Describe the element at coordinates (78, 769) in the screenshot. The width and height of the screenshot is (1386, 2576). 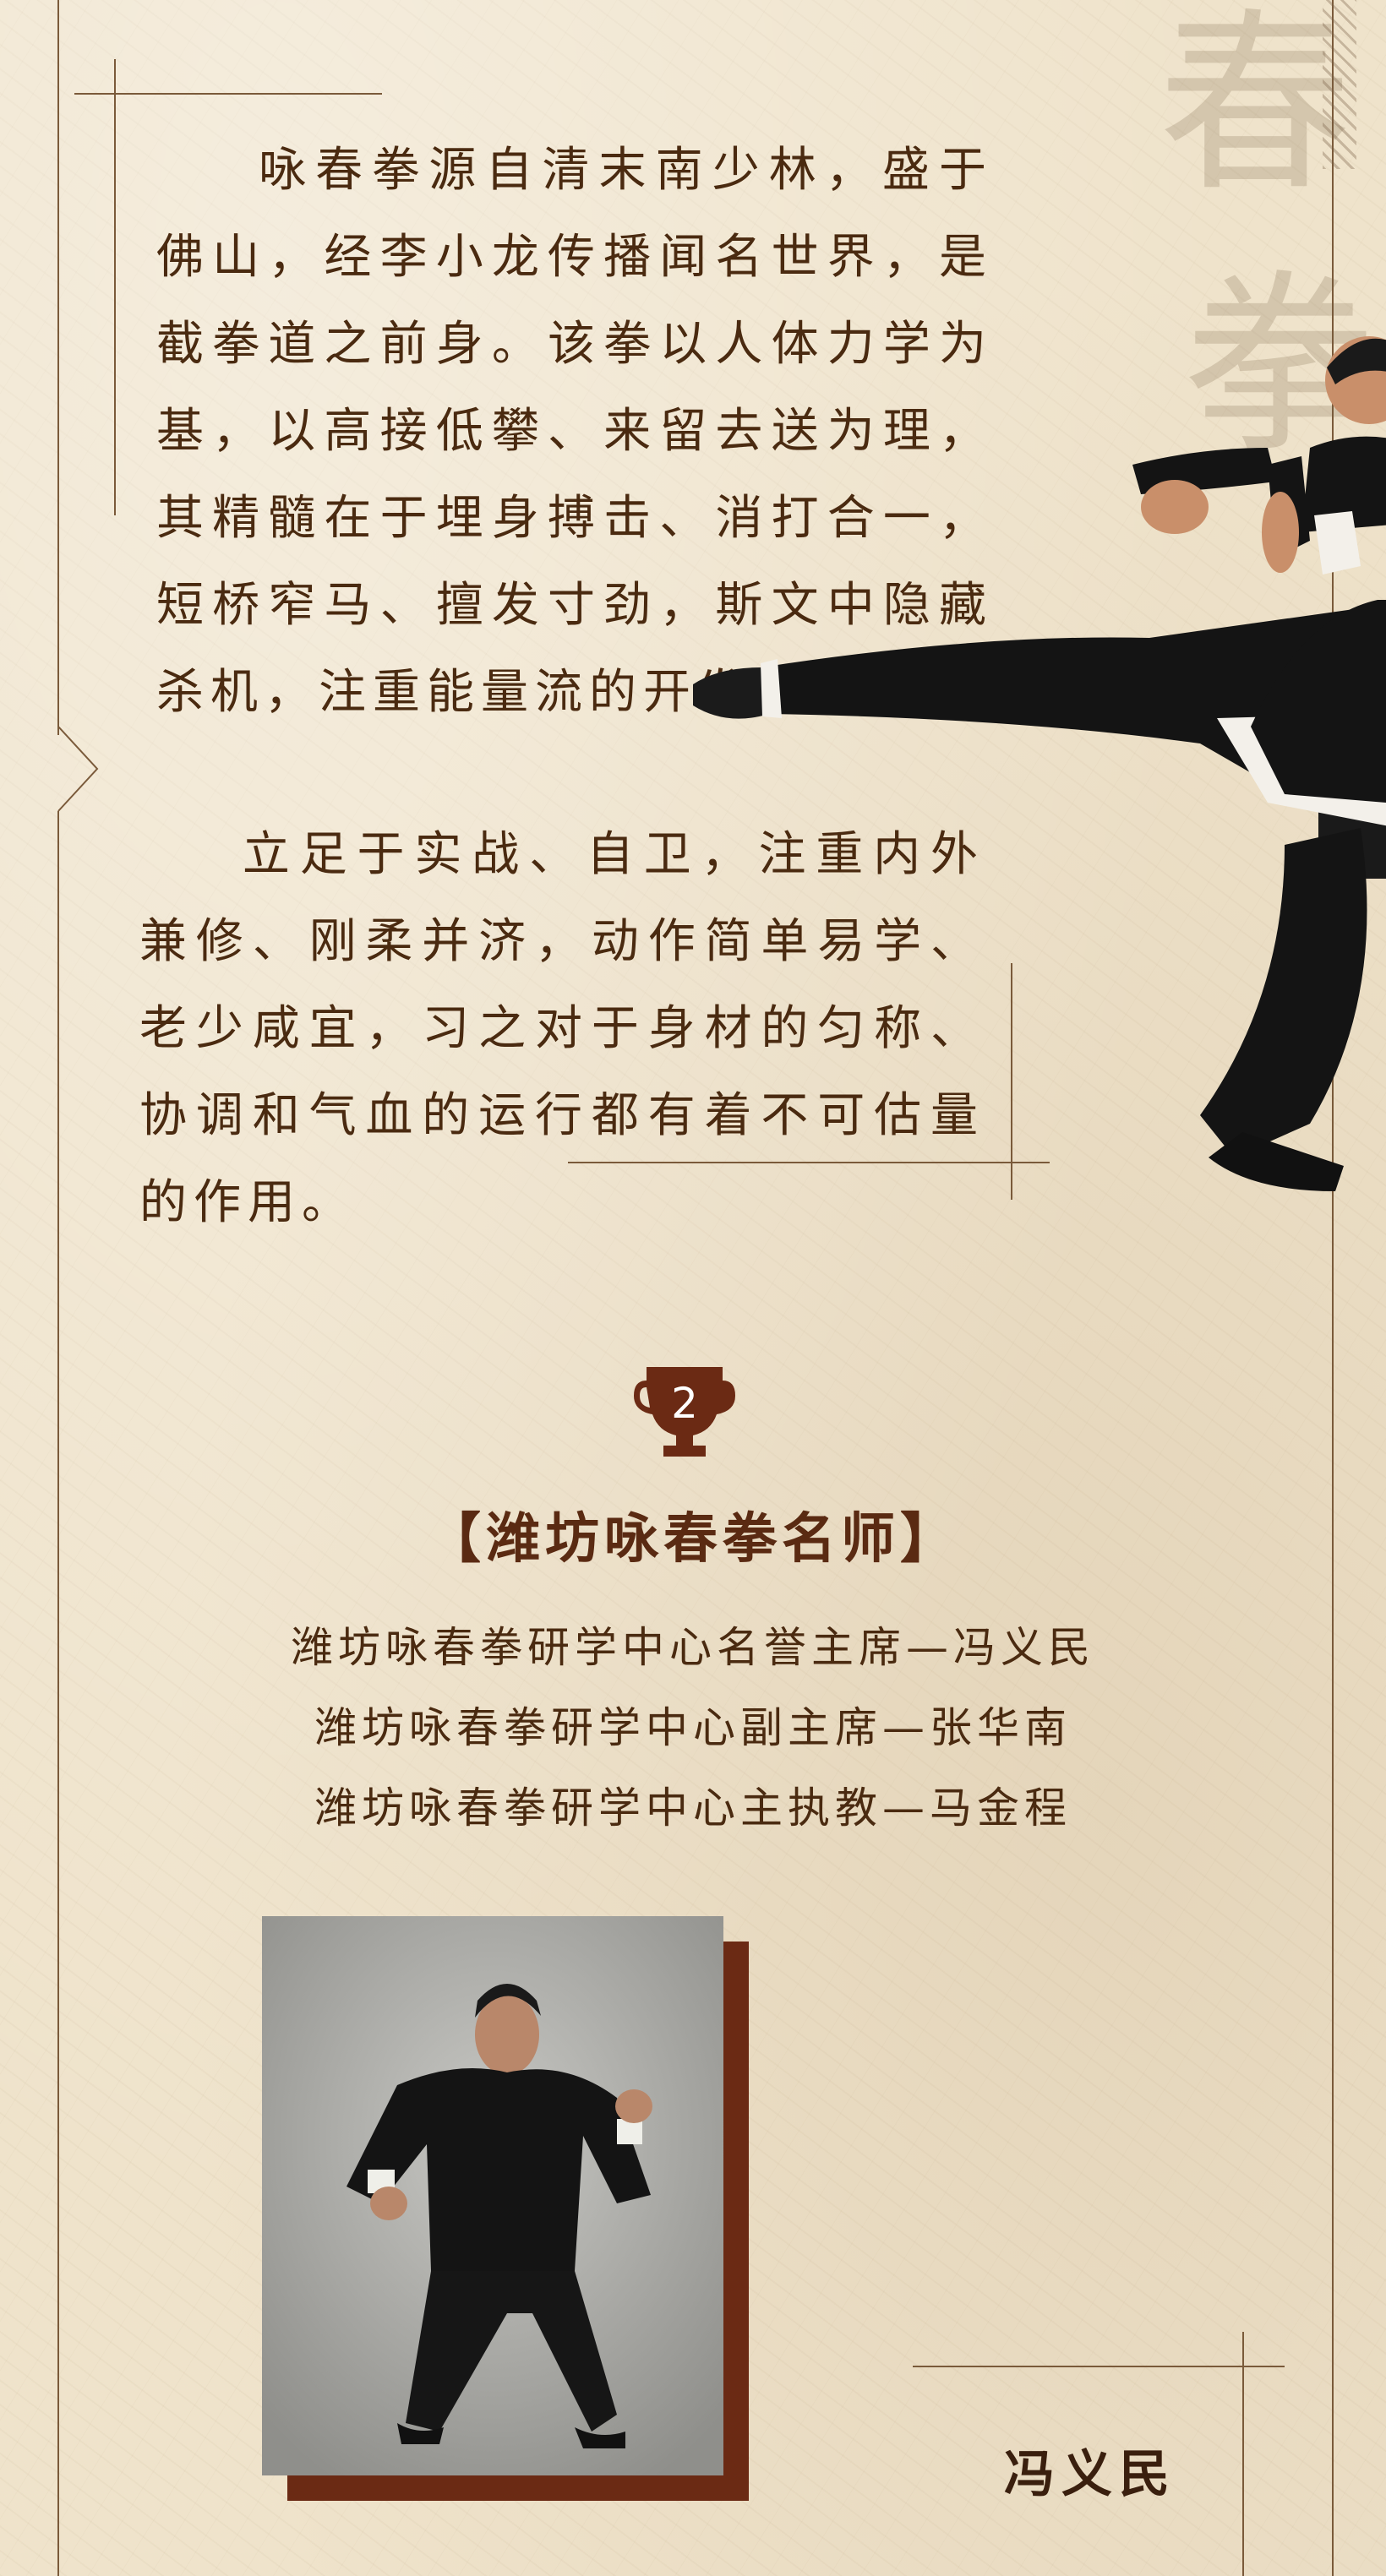
I see `frame-notch-left` at that location.